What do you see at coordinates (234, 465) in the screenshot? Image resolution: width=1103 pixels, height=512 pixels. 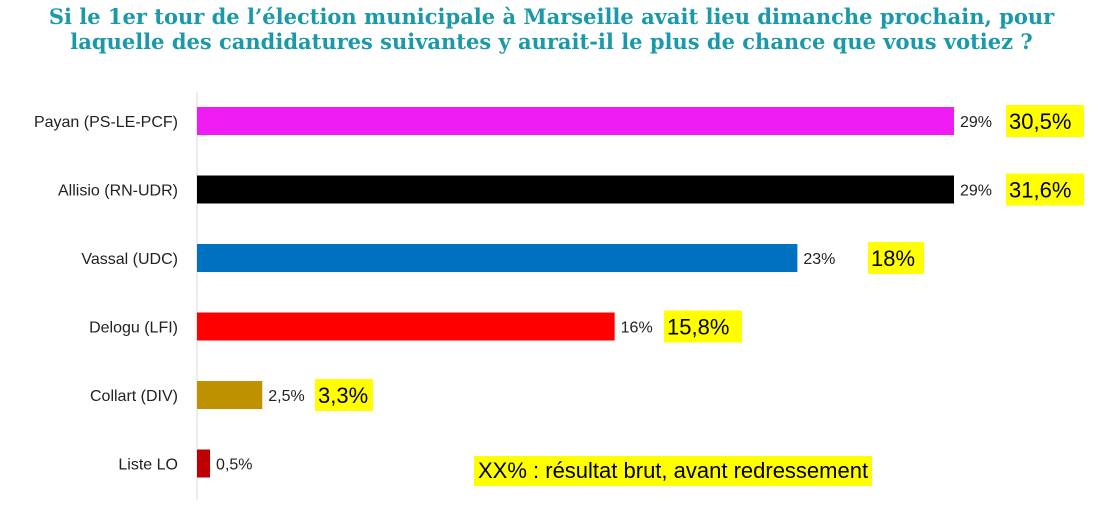 I see `data-label: 0,5%` at bounding box center [234, 465].